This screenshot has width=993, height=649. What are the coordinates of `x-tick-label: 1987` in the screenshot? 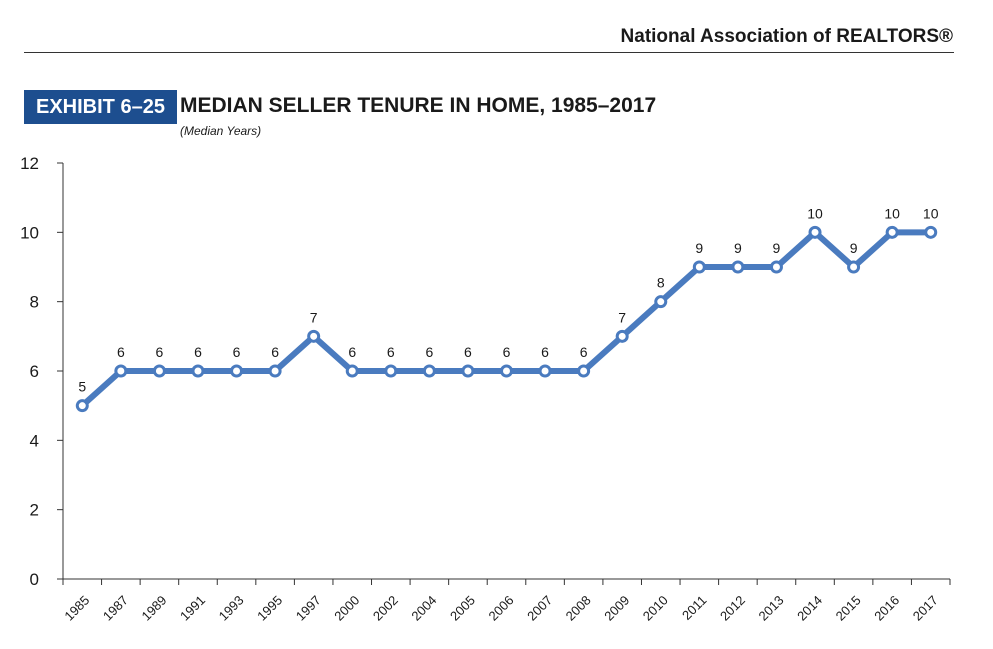 It's located at (115, 608).